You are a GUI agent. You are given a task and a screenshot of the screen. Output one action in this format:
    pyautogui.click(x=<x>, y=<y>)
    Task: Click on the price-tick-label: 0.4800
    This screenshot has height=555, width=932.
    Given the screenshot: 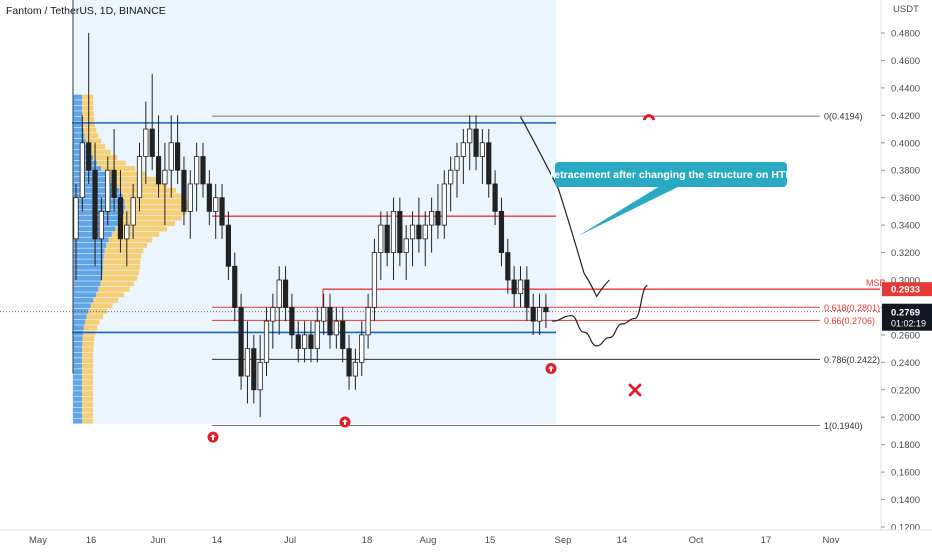 What is the action you would take?
    pyautogui.click(x=905, y=34)
    